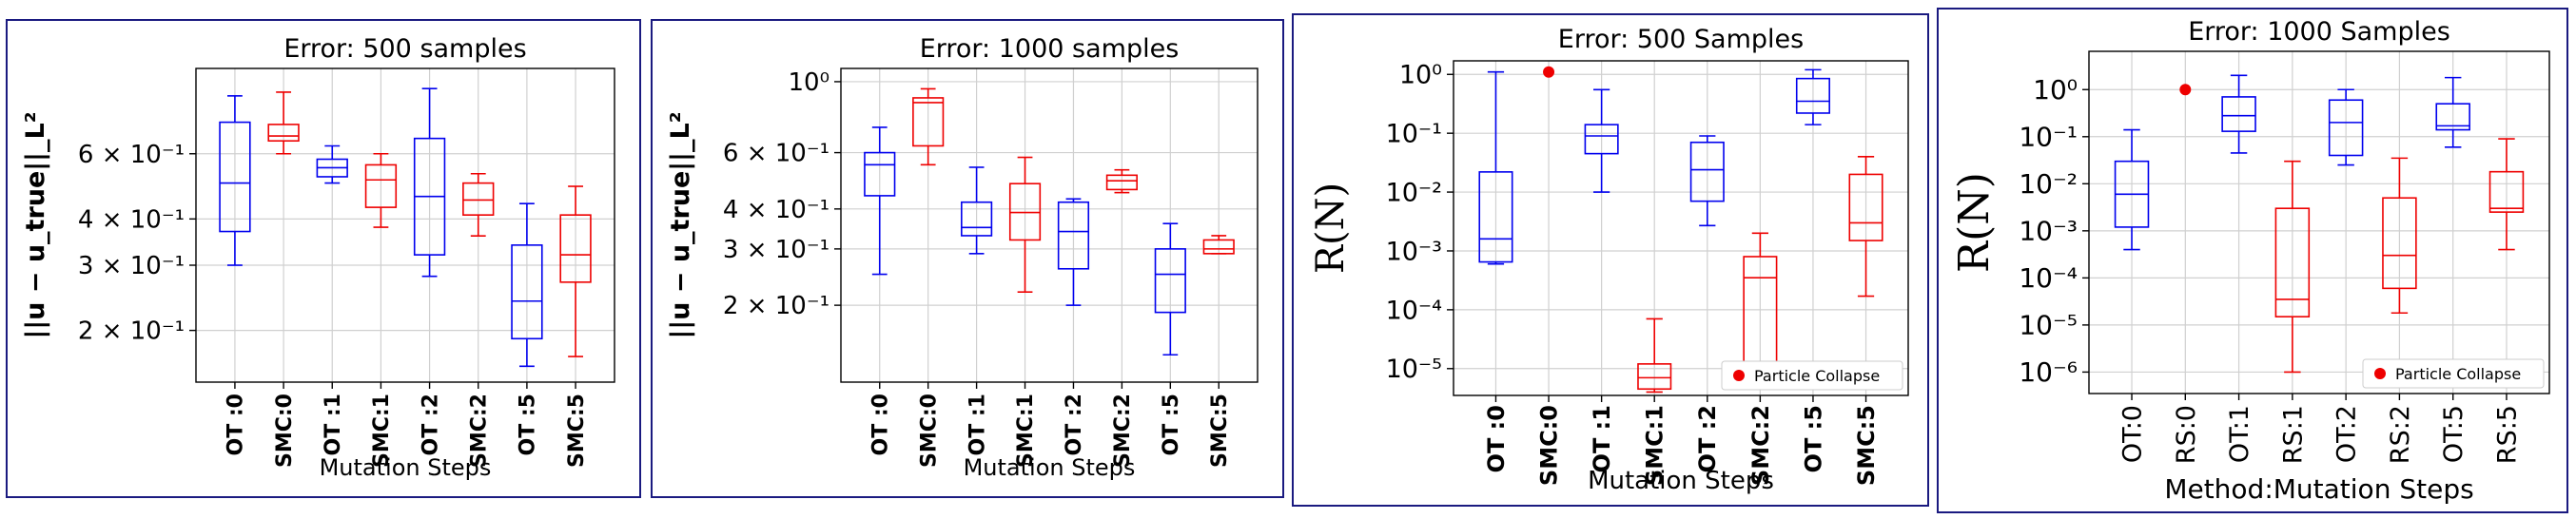  Describe the element at coordinates (2507, 434) in the screenshot. I see `x-category-label: RS:5` at that location.